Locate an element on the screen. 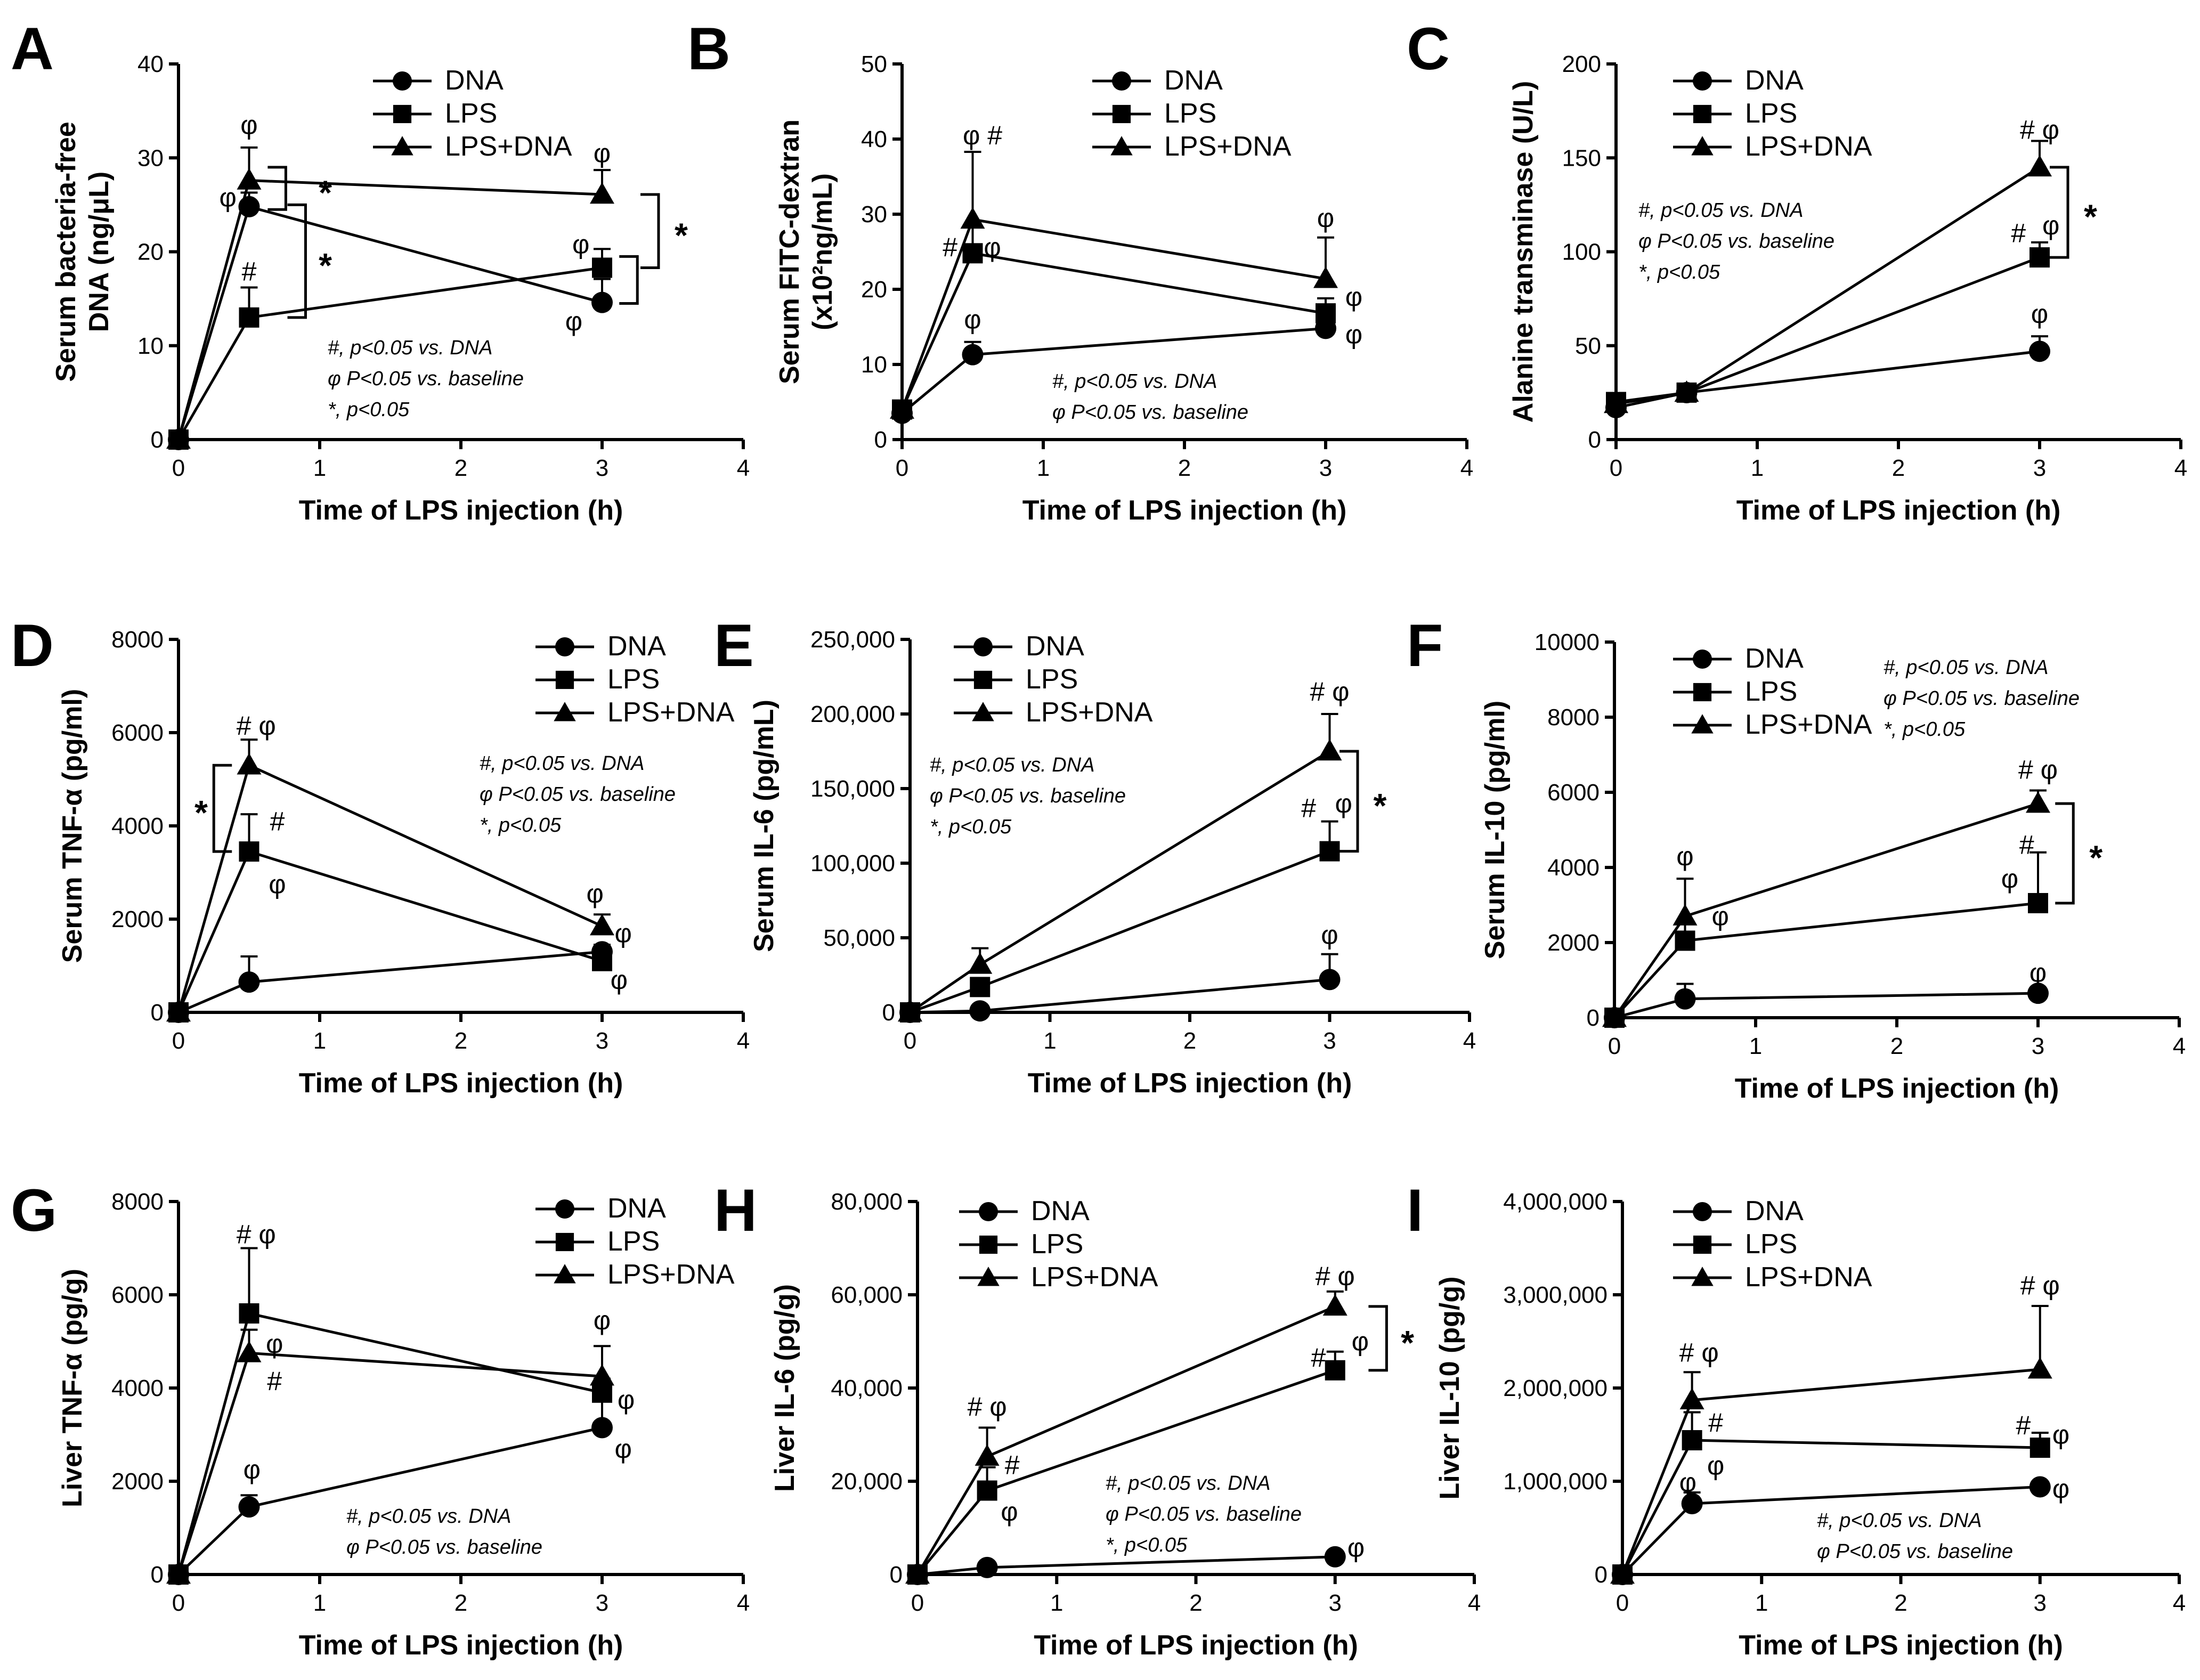  significance-note: #, p<0.05 vs. DNA is located at coordinates (562, 763).